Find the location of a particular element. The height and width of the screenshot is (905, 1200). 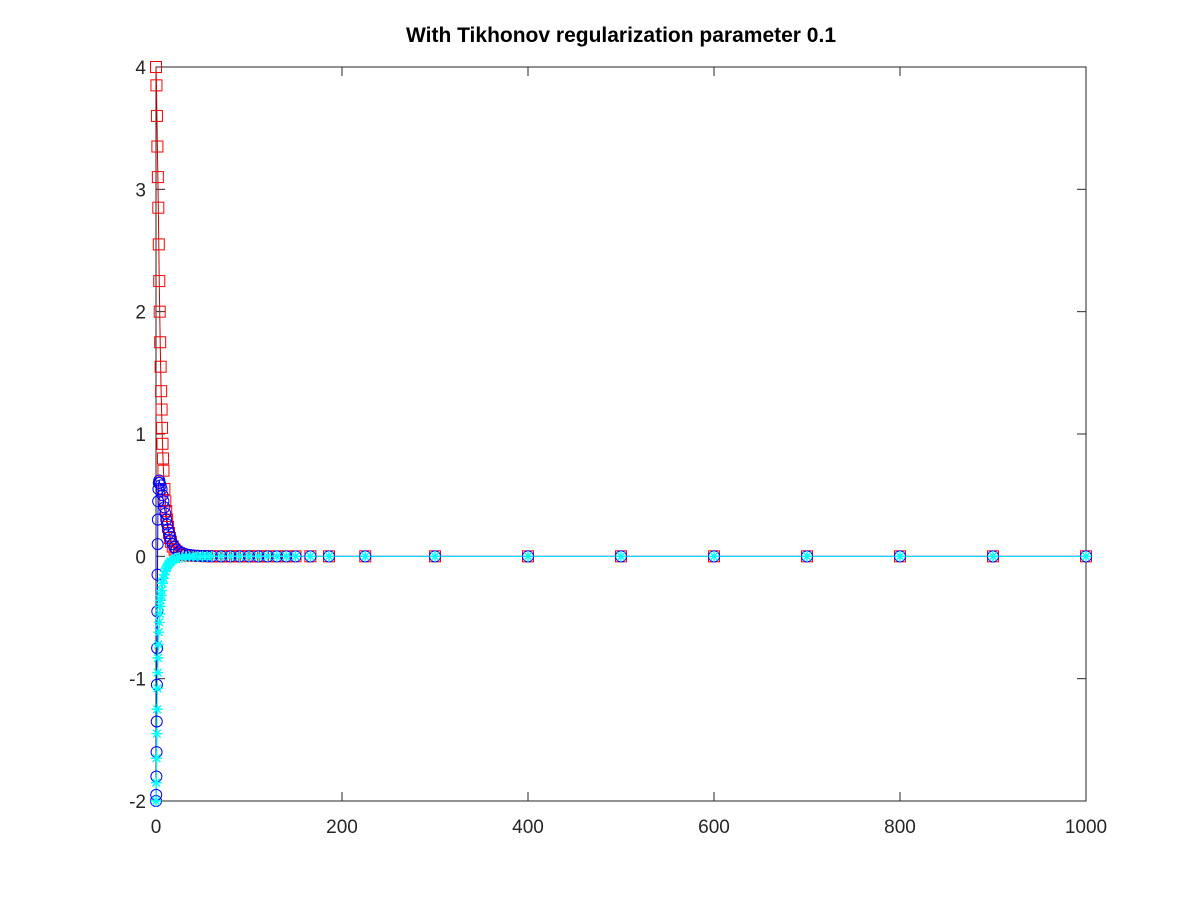

y-tick-label: -2 is located at coordinates (137, 802).